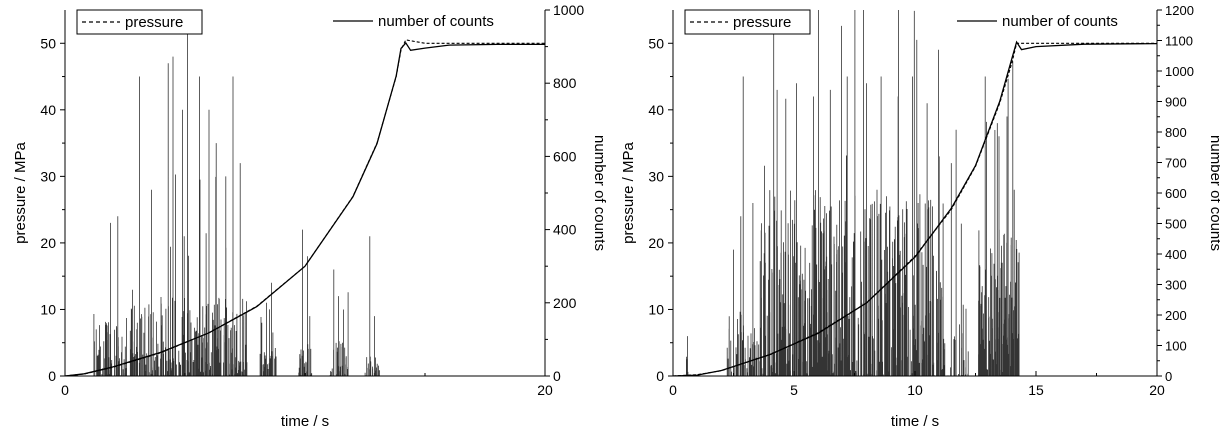 The image size is (1220, 437). I want to click on y-right-tick-label: 1100, so click(1179, 41).